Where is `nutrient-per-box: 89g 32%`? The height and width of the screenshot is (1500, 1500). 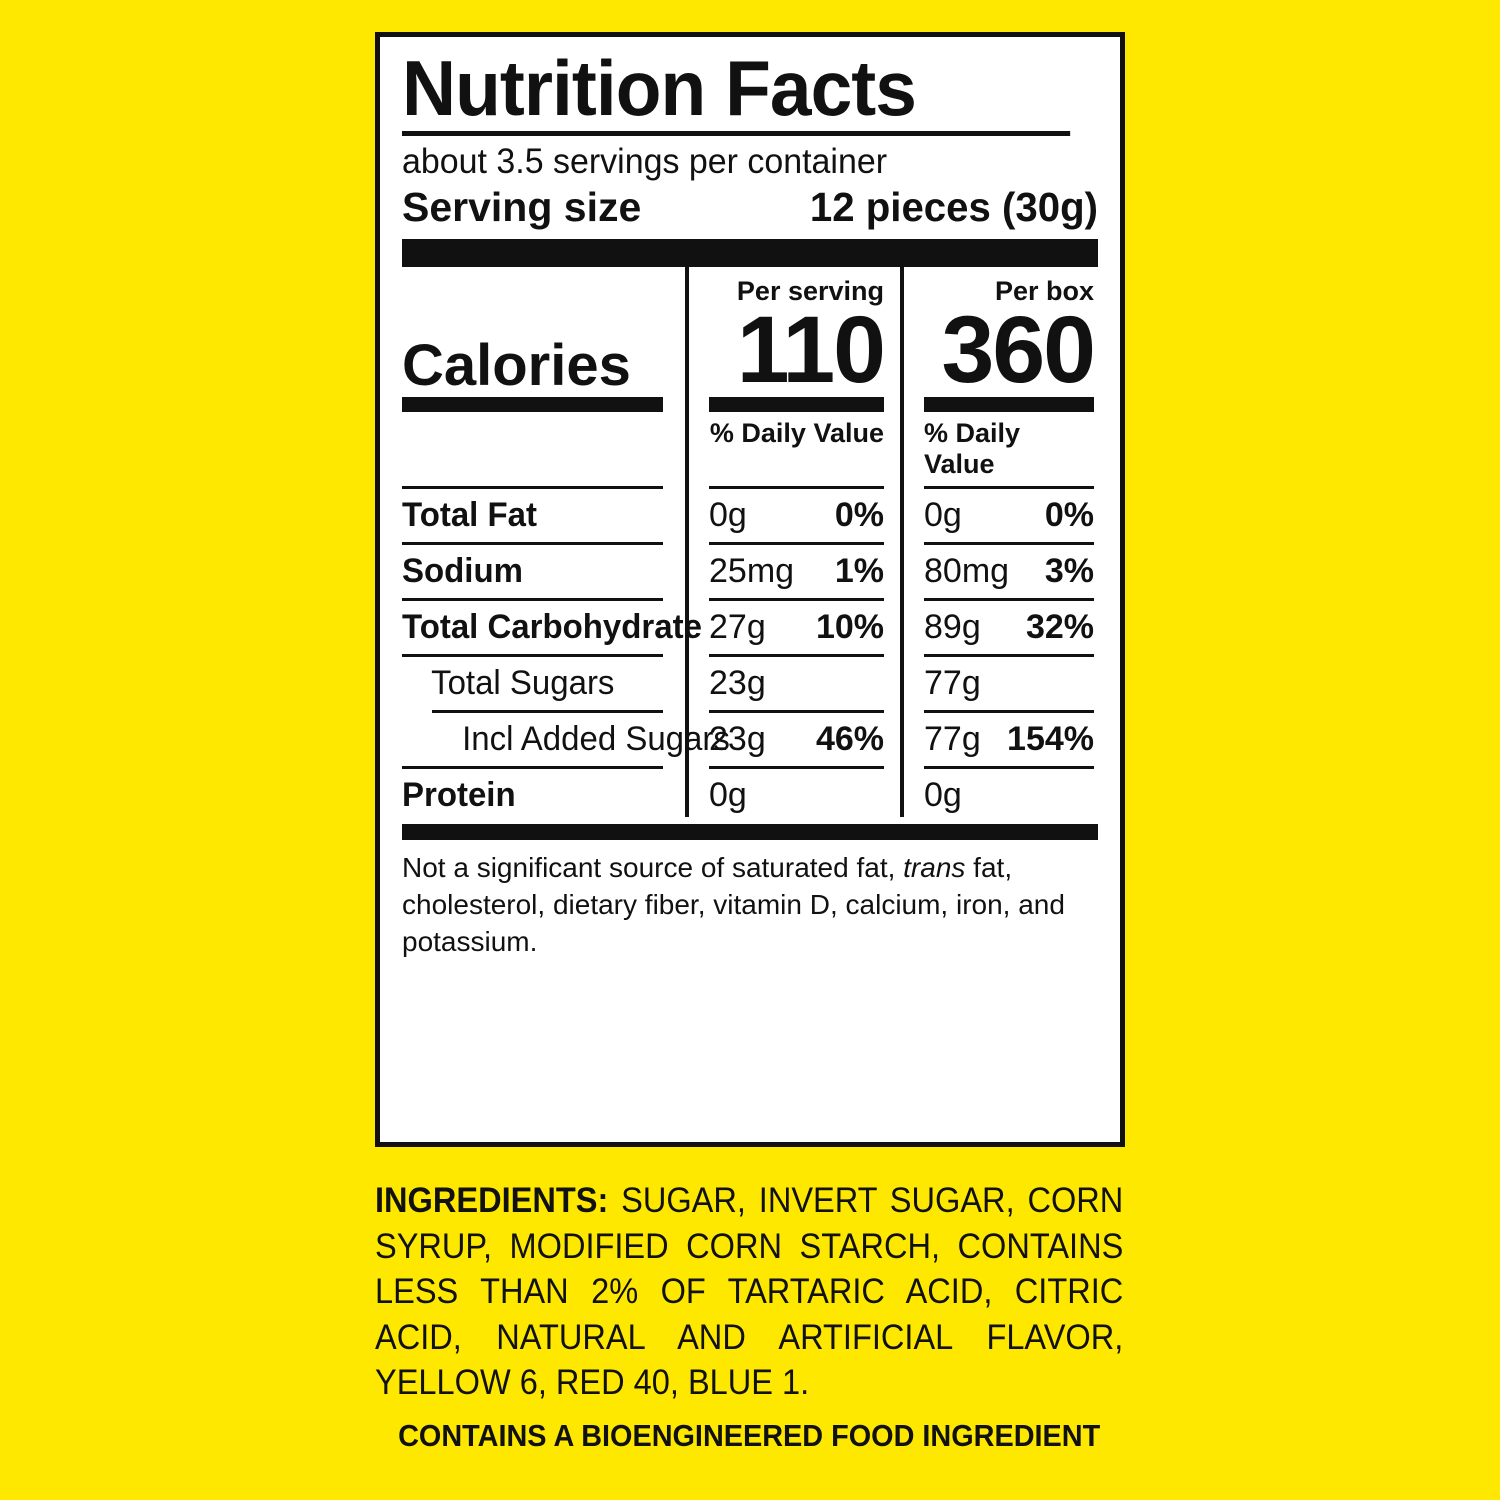 nutrient-per-box: 89g 32% is located at coordinates (999, 627).